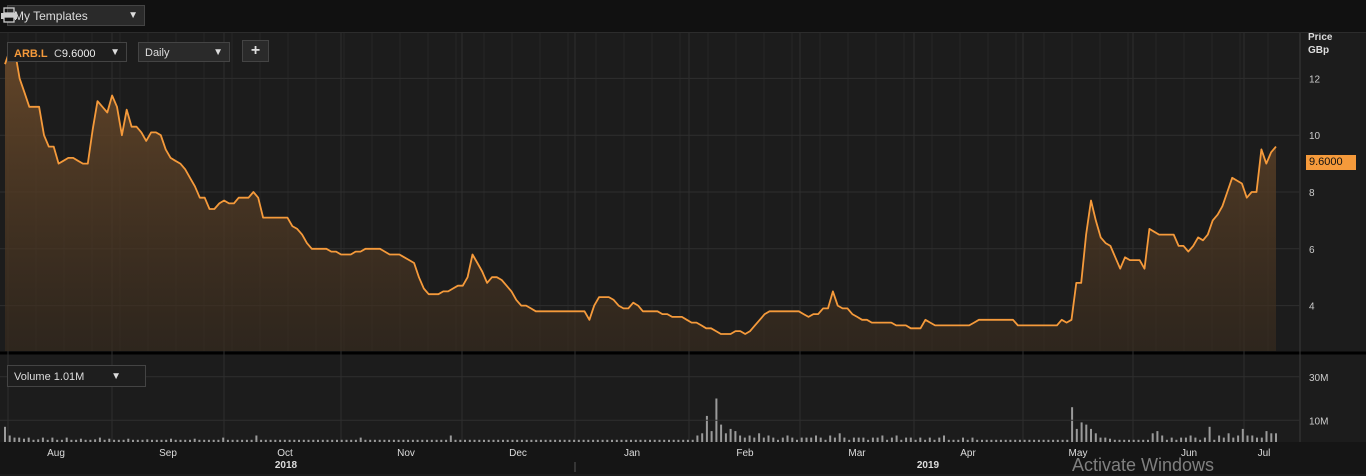 Image resolution: width=1366 pixels, height=476 pixels. I want to click on volume-dropdown: Volume 1.01M ▼, so click(76, 376).